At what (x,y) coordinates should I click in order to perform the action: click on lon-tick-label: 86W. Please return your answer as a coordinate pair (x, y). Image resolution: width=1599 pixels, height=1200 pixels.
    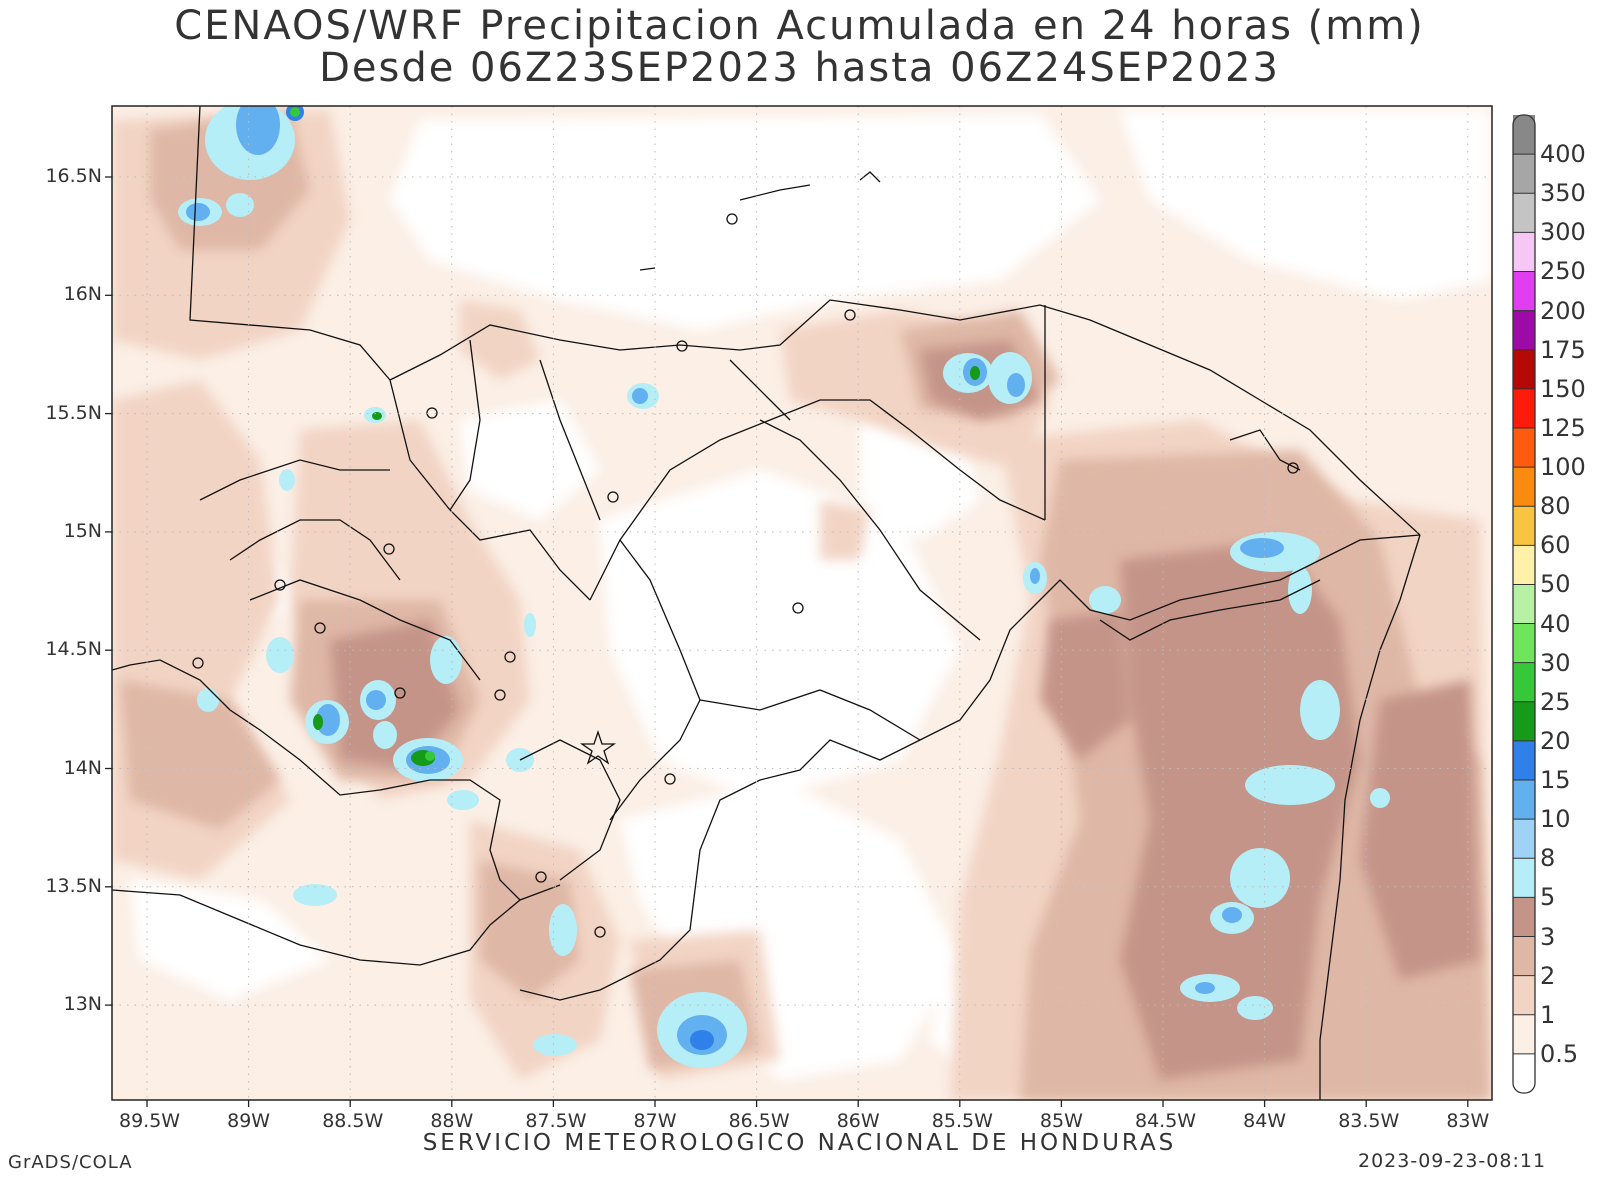
    Looking at the image, I should click on (858, 1121).